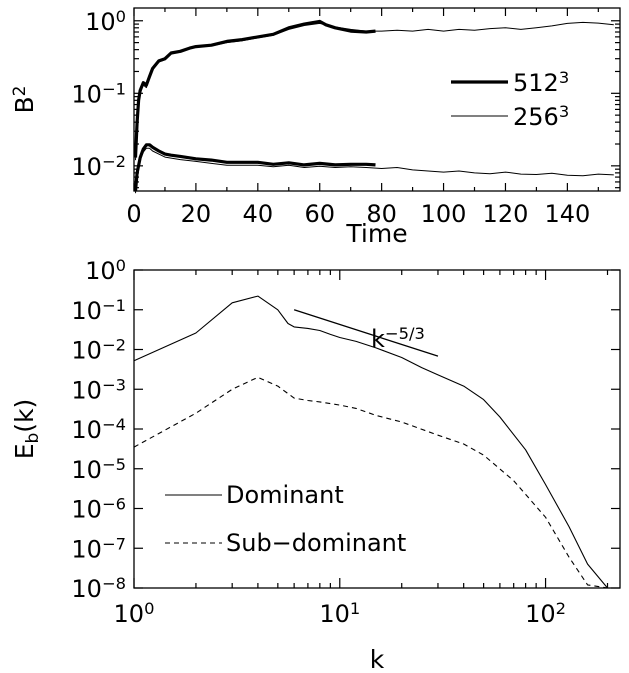  What do you see at coordinates (366, 333) in the screenshot?
I see `reference-slope-line` at bounding box center [366, 333].